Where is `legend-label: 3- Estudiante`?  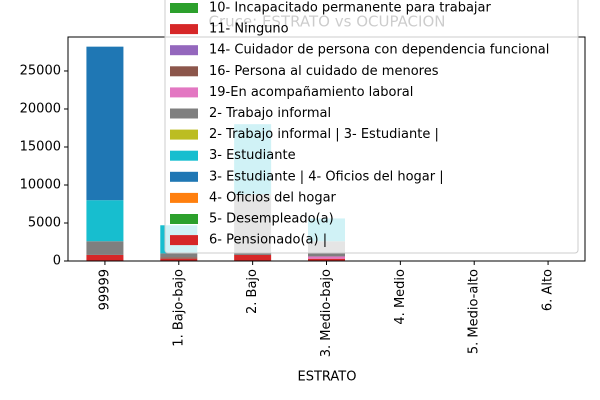 legend-label: 3- Estudiante is located at coordinates (252, 155).